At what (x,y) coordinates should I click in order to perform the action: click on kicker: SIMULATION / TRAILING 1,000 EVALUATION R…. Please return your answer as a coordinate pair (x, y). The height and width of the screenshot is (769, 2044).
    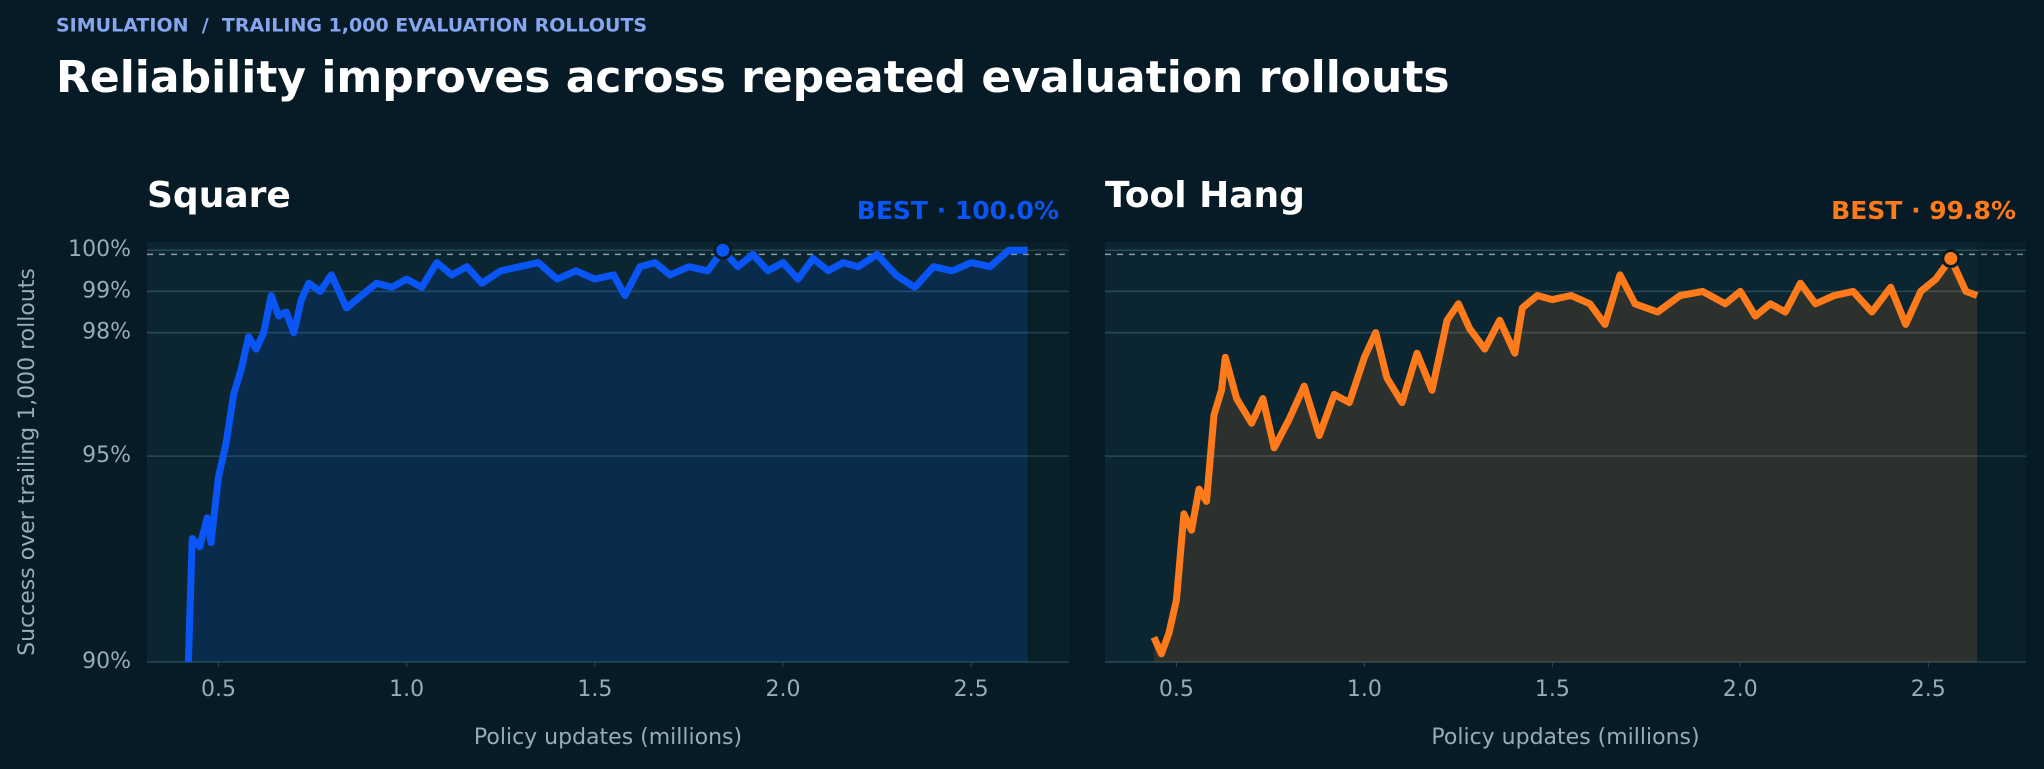
    Looking at the image, I should click on (351, 26).